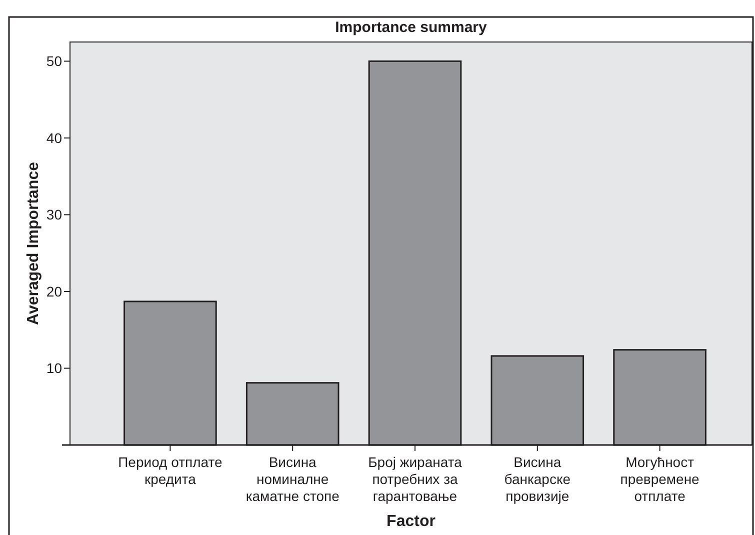  Describe the element at coordinates (293, 479) in the screenshot. I see `x-tick-label: Висина номиналне каматне стопе` at that location.